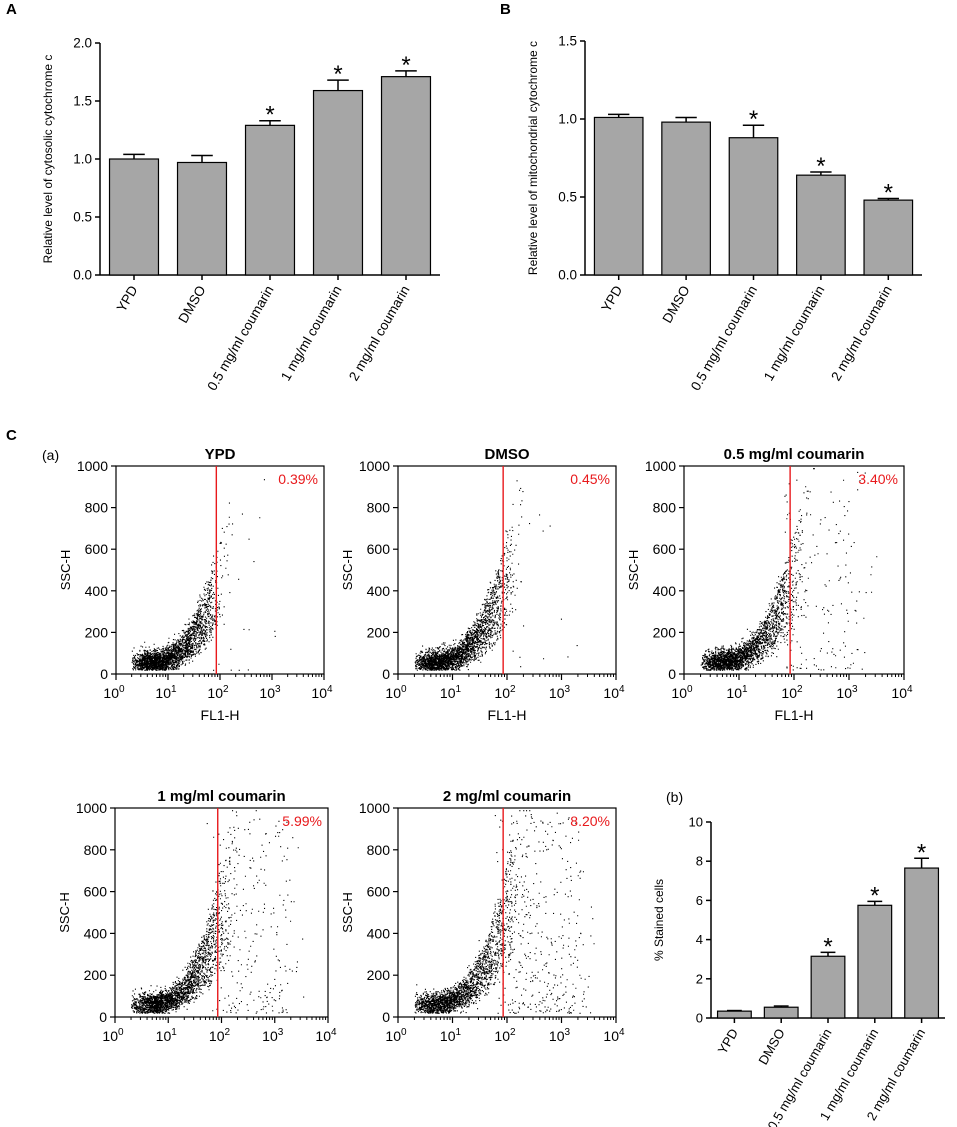 The width and height of the screenshot is (957, 1127). What do you see at coordinates (240, 338) in the screenshot?
I see `x-tick-label: 0.5 mg/ml coumarin` at bounding box center [240, 338].